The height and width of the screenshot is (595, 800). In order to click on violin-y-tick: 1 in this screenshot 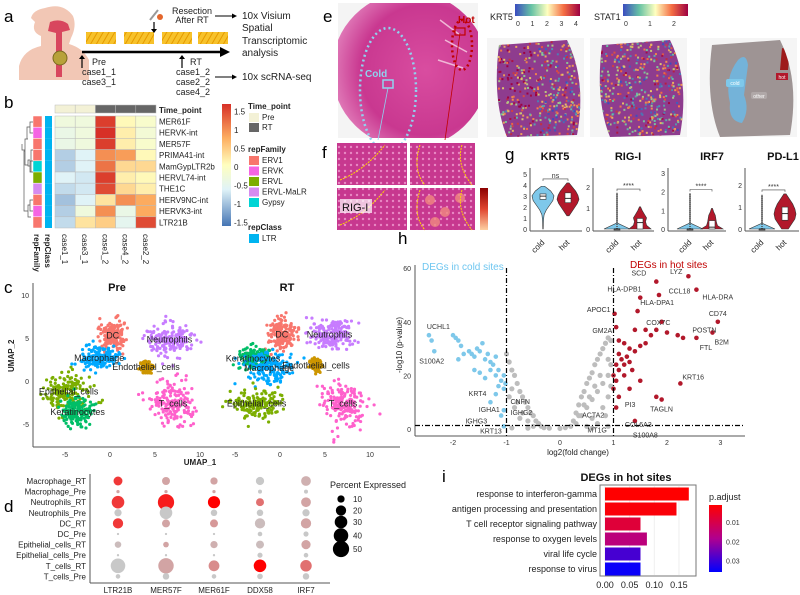, I will do `click(525, 219)`.